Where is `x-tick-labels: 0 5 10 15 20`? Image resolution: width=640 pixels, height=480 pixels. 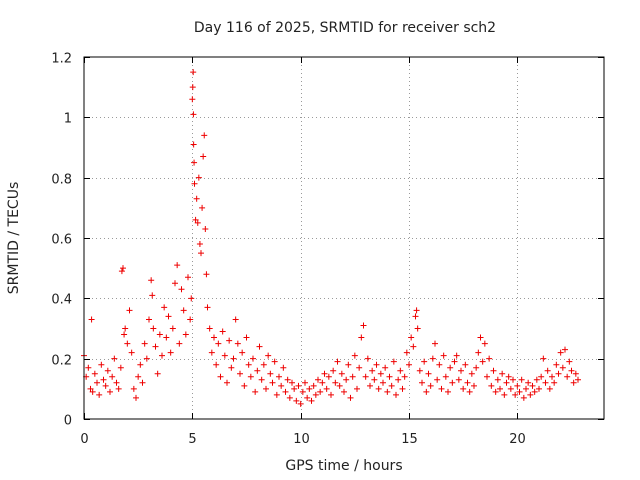 x-tick-labels: 0 5 10 15 20 is located at coordinates (302, 439).